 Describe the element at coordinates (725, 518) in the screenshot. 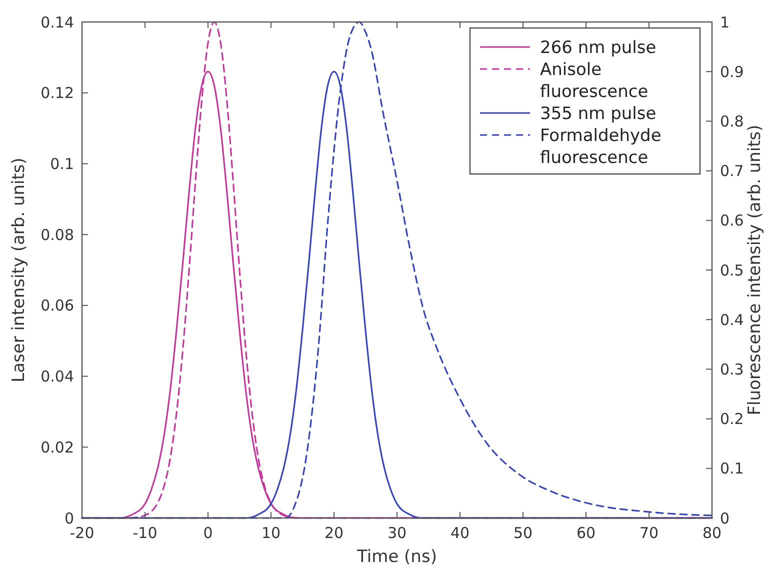

I see `y2-tick-label: 0` at that location.